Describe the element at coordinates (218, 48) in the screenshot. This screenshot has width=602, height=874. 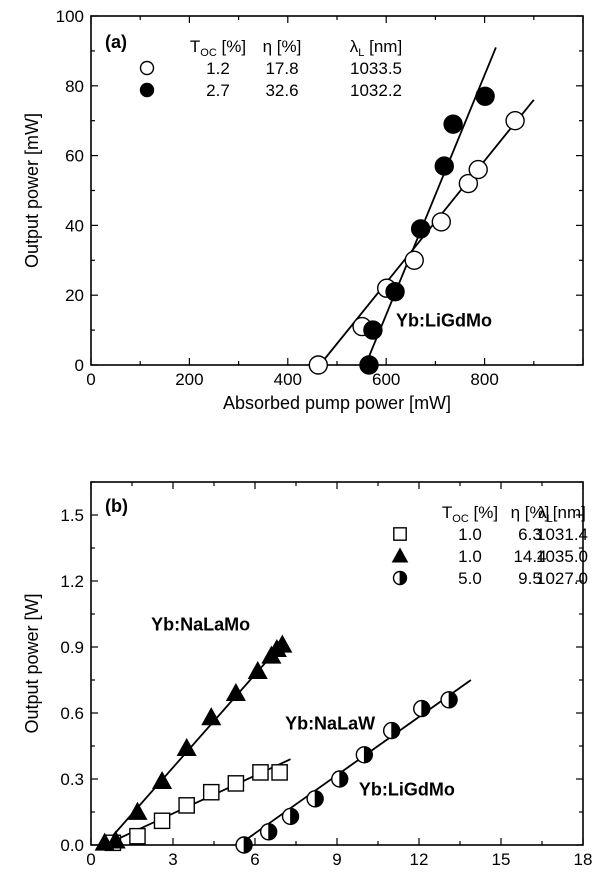
I see `legend-header-toc: TOC [%]` at that location.